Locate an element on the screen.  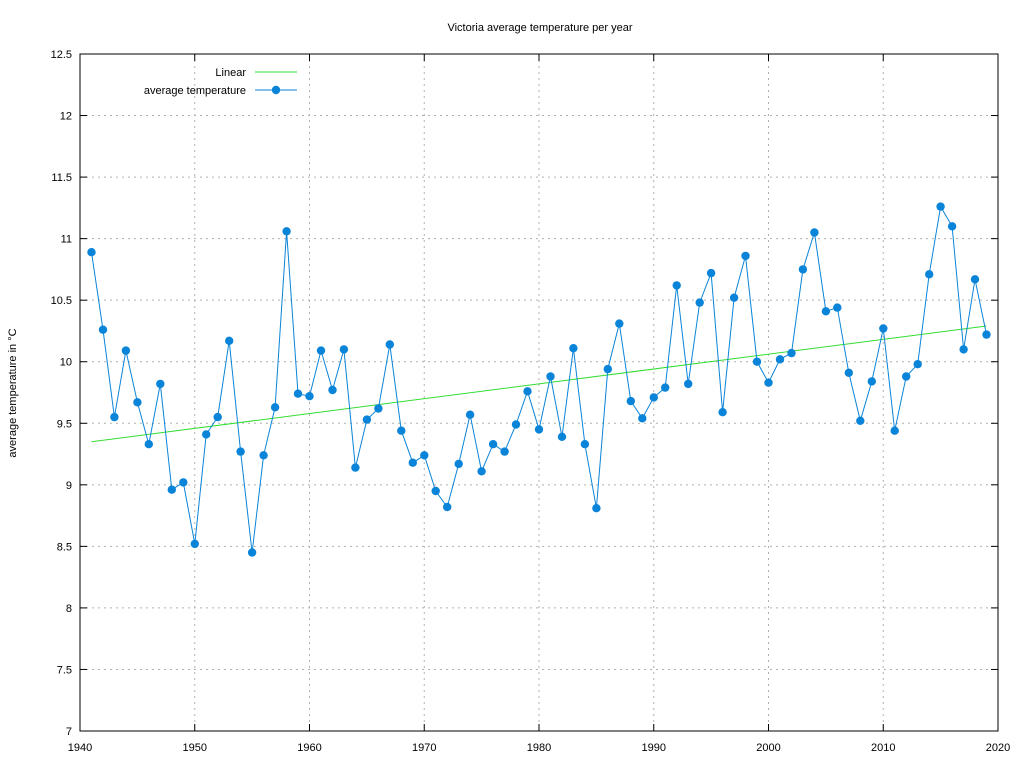
y-tick-label: 11.5 is located at coordinates (61, 178).